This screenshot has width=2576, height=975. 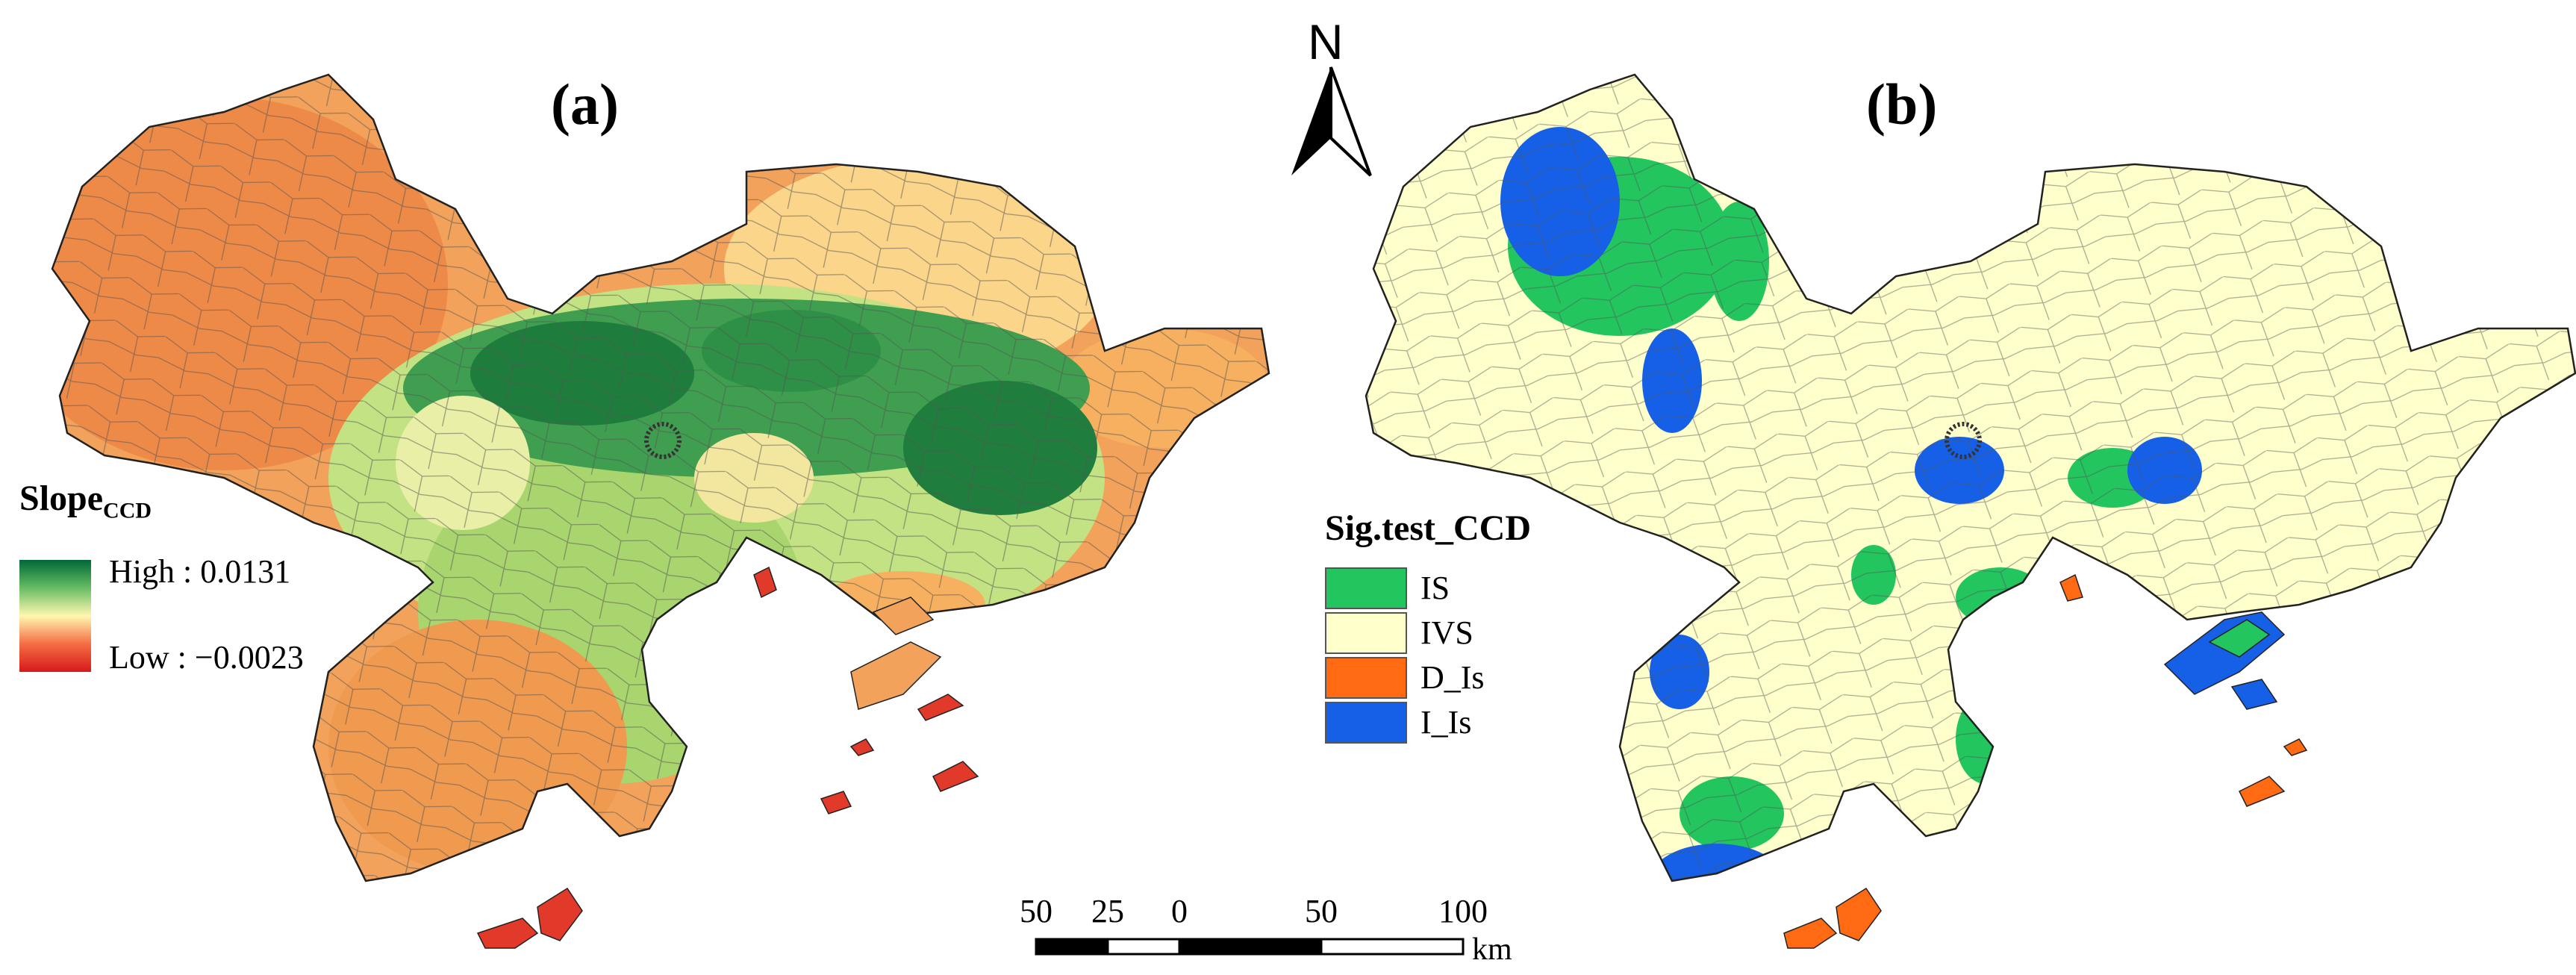 What do you see at coordinates (1326, 41) in the screenshot?
I see `north-arrow-label: N` at bounding box center [1326, 41].